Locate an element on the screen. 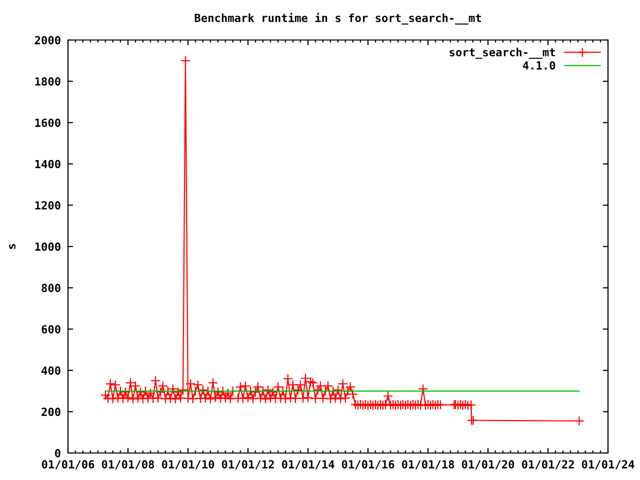  y-tick-label: 1800 is located at coordinates (47, 81).